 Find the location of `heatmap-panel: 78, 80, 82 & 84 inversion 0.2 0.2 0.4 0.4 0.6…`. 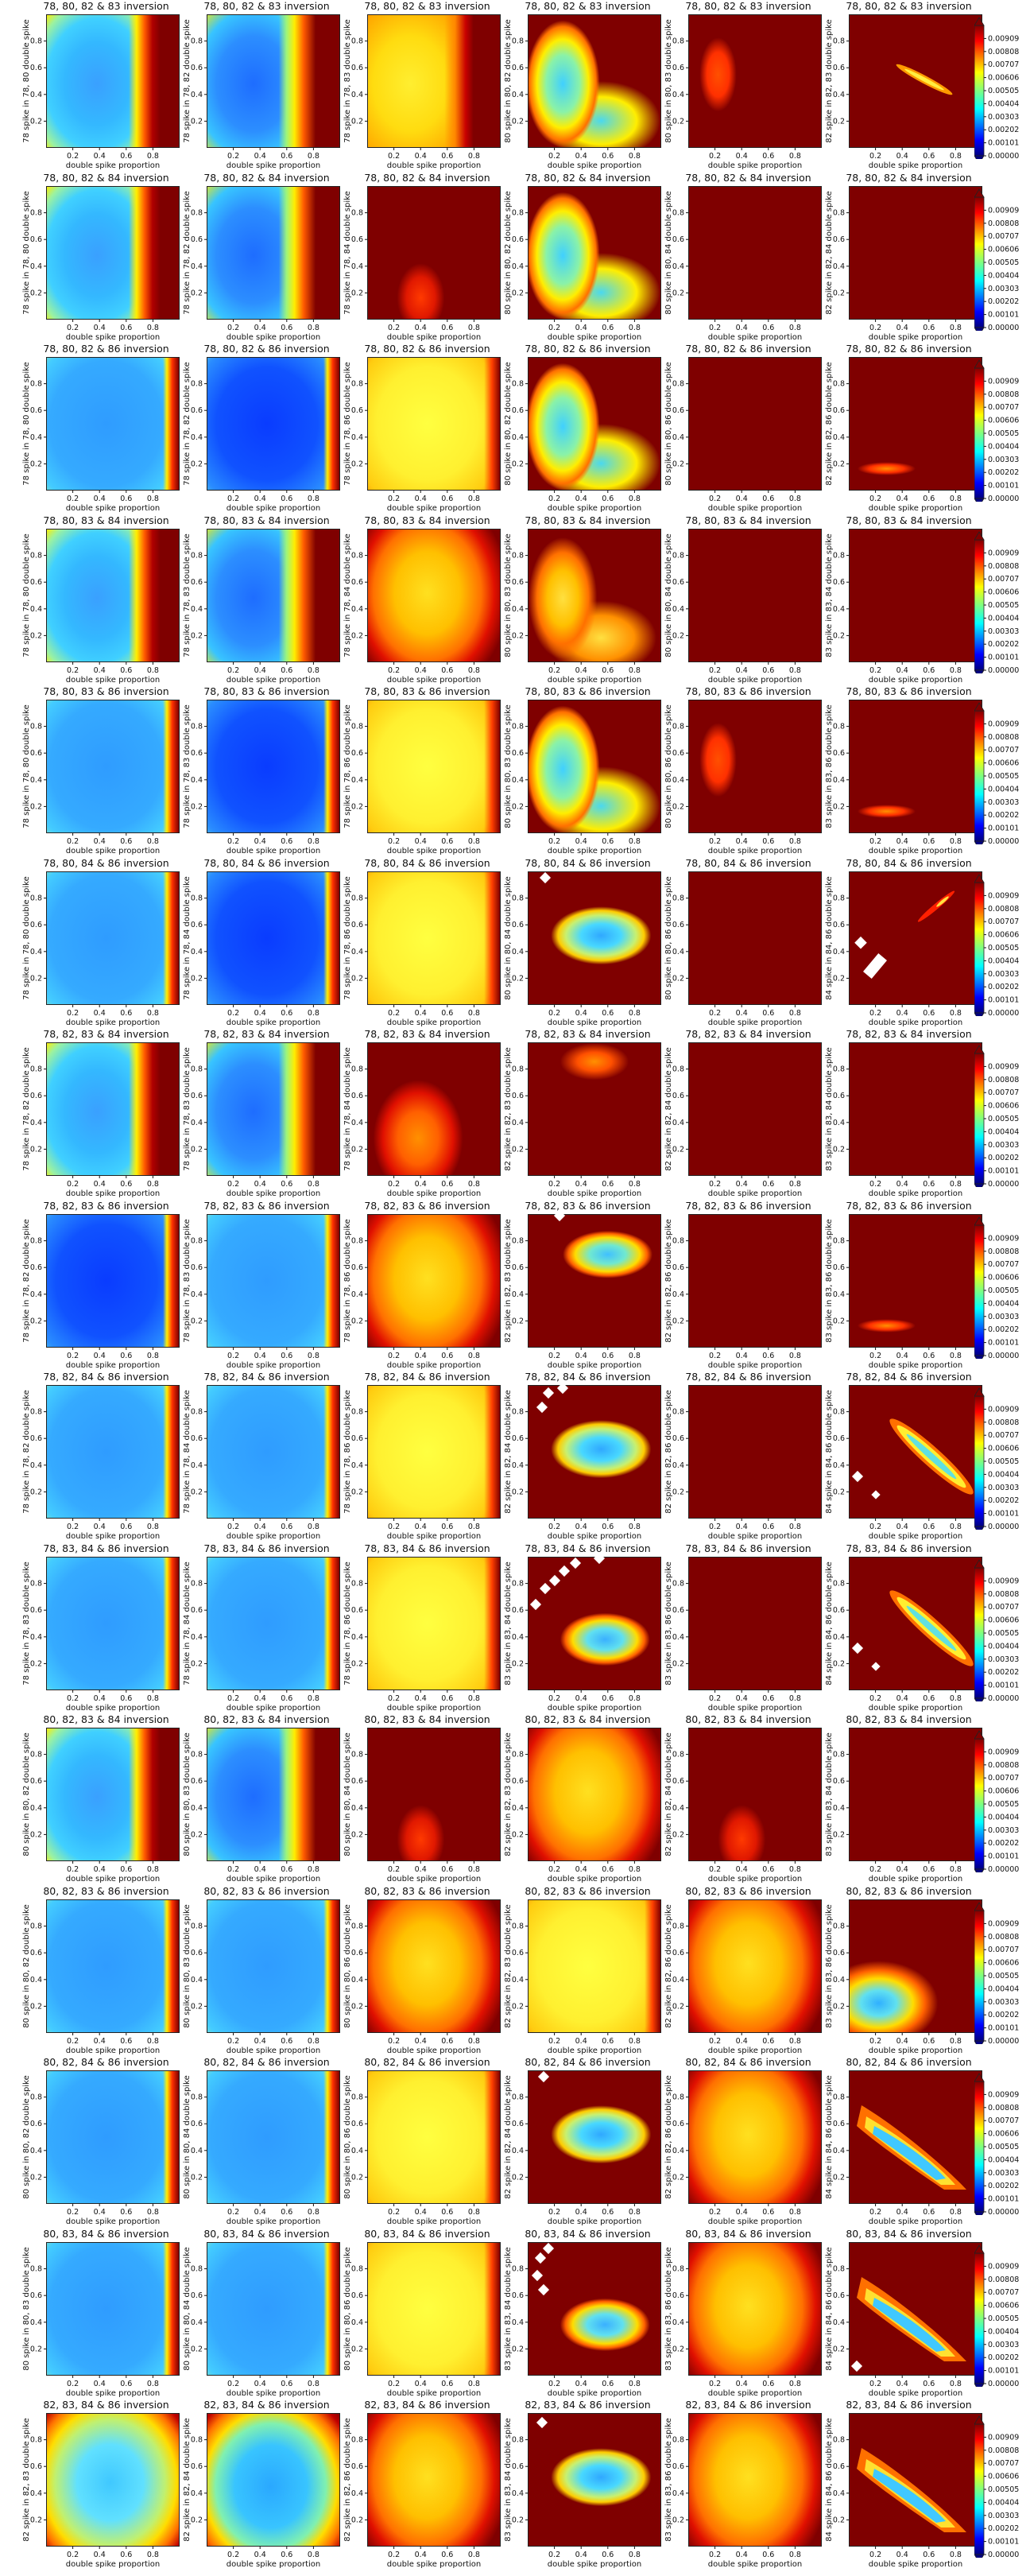

heatmap-panel: 78, 80, 82 & 84 inversion 0.2 0.2 0.4 0.4 0.6… is located at coordinates (262, 257).